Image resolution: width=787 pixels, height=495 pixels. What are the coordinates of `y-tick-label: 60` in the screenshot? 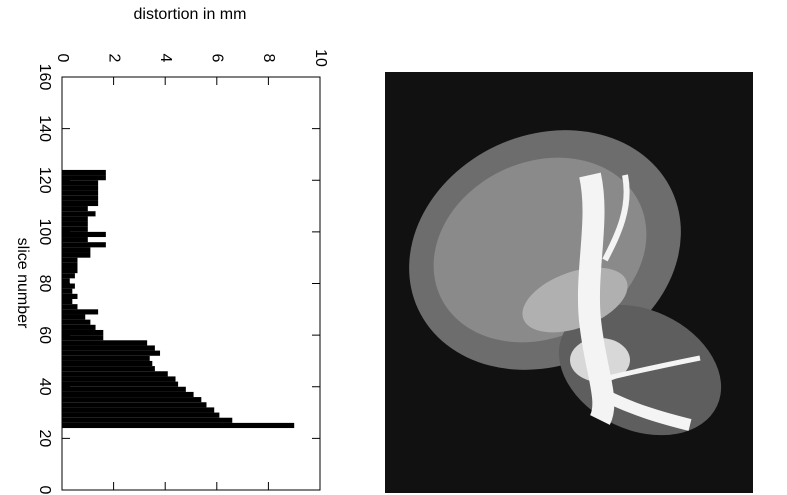 It's located at (44, 335).